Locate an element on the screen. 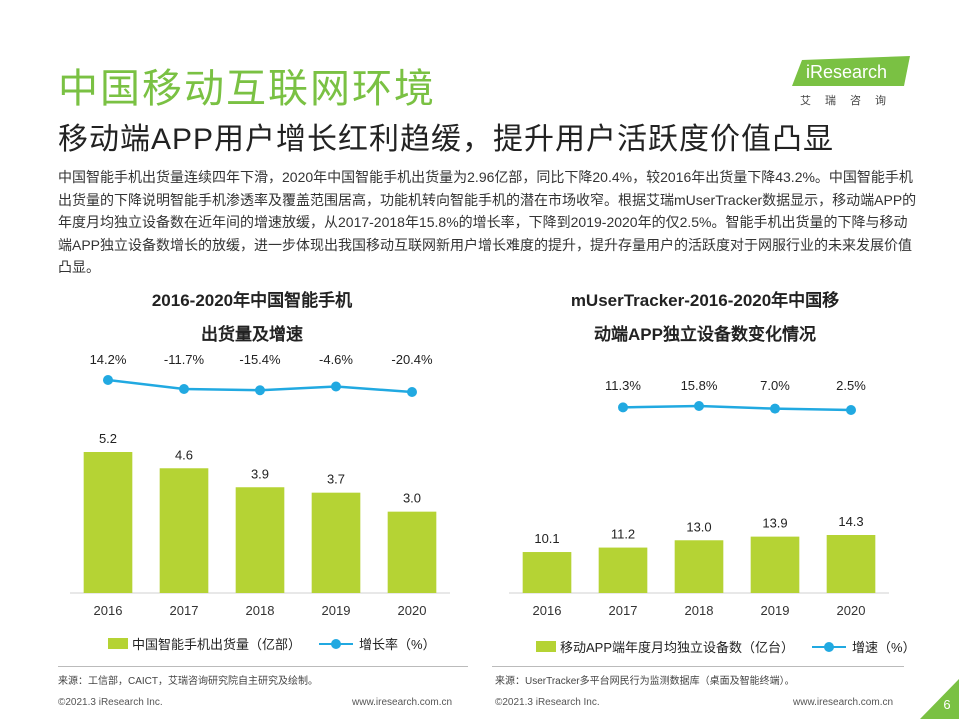  logo-badge: iResearch is located at coordinates (851, 71).